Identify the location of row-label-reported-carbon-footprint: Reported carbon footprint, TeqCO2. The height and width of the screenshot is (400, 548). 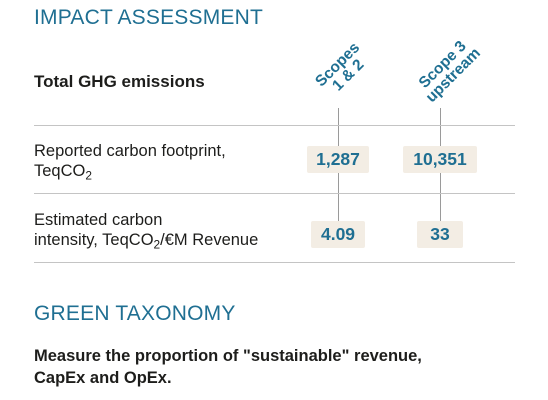
(130, 162).